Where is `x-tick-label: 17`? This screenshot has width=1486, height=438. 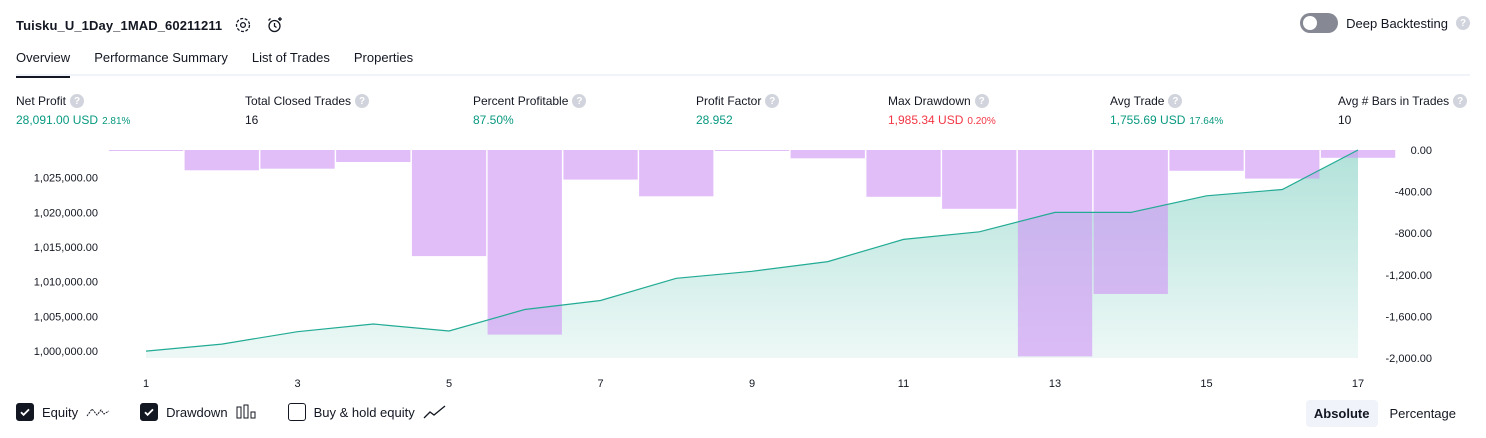
x-tick-label: 17 is located at coordinates (1358, 384).